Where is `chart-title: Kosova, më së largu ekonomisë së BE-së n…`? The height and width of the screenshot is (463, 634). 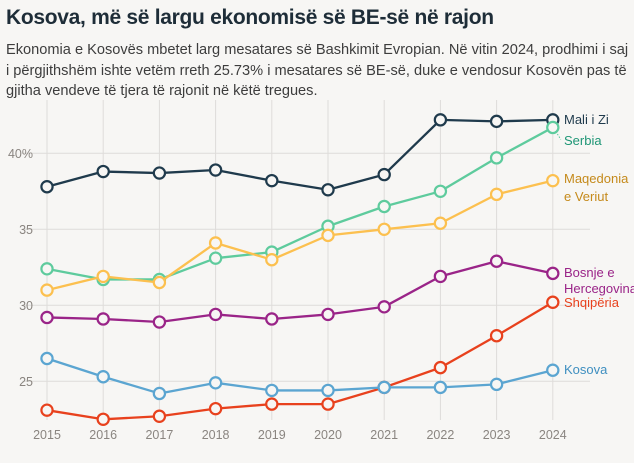
chart-title: Kosova, më së largu ekonomisë së BE-së n… is located at coordinates (250, 17).